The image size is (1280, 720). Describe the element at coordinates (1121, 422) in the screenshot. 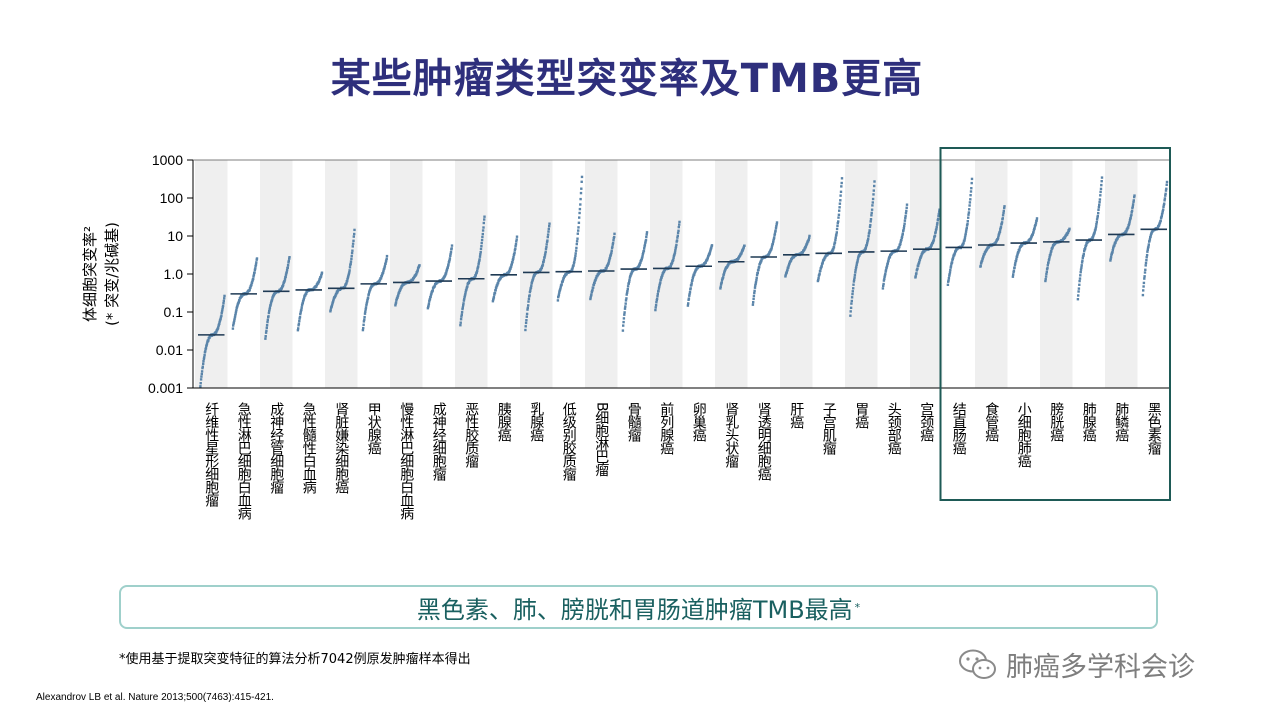

I see `x-tick-label: 肺鳞癌` at that location.